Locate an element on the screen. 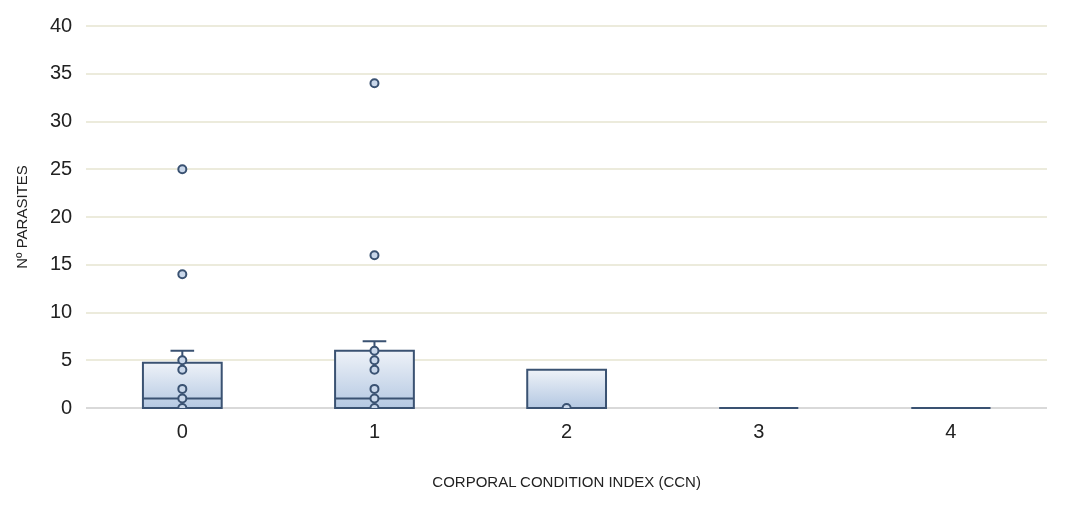 The image size is (1067, 506). x-tick-label: 4 is located at coordinates (951, 430).